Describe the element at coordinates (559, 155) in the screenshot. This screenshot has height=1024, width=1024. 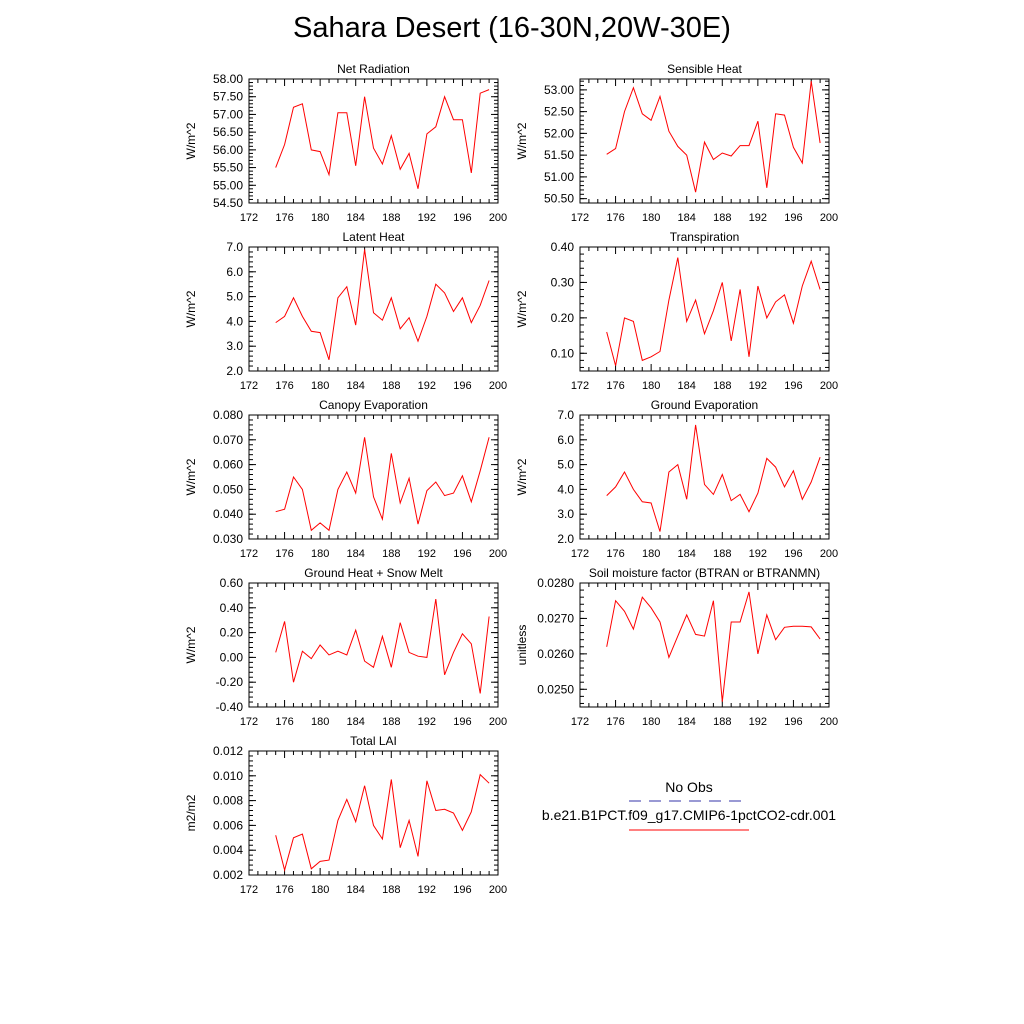
I see `y-tick-label: 51.50` at that location.